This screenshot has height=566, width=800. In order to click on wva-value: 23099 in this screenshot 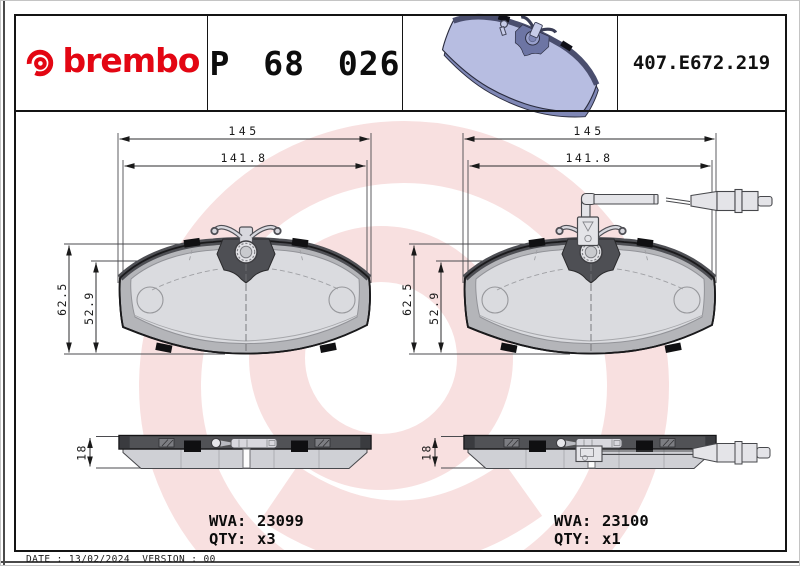, I will do `click(280, 521)`.